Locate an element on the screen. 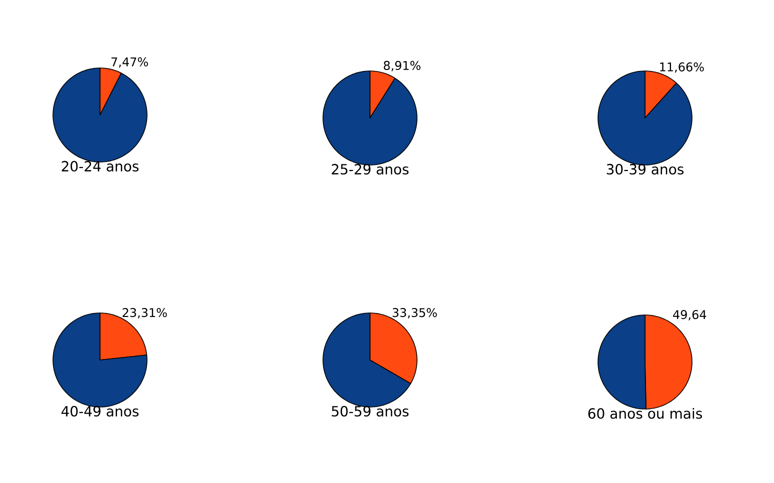 This screenshot has height=483, width=774. data-label: 23,31% is located at coordinates (144, 313).